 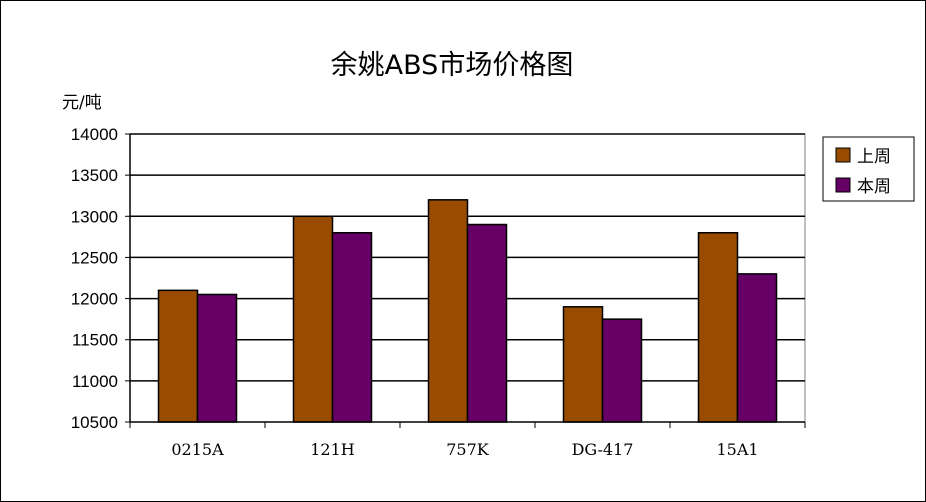 I want to click on legend: 上周 本周, so click(x=868, y=169).